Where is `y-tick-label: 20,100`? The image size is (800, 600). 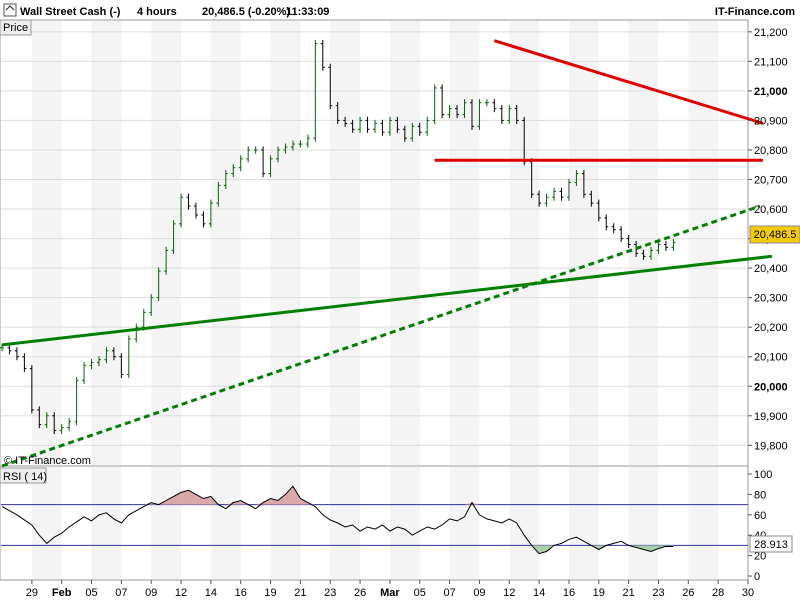
y-tick-label: 20,100 is located at coordinates (771, 358).